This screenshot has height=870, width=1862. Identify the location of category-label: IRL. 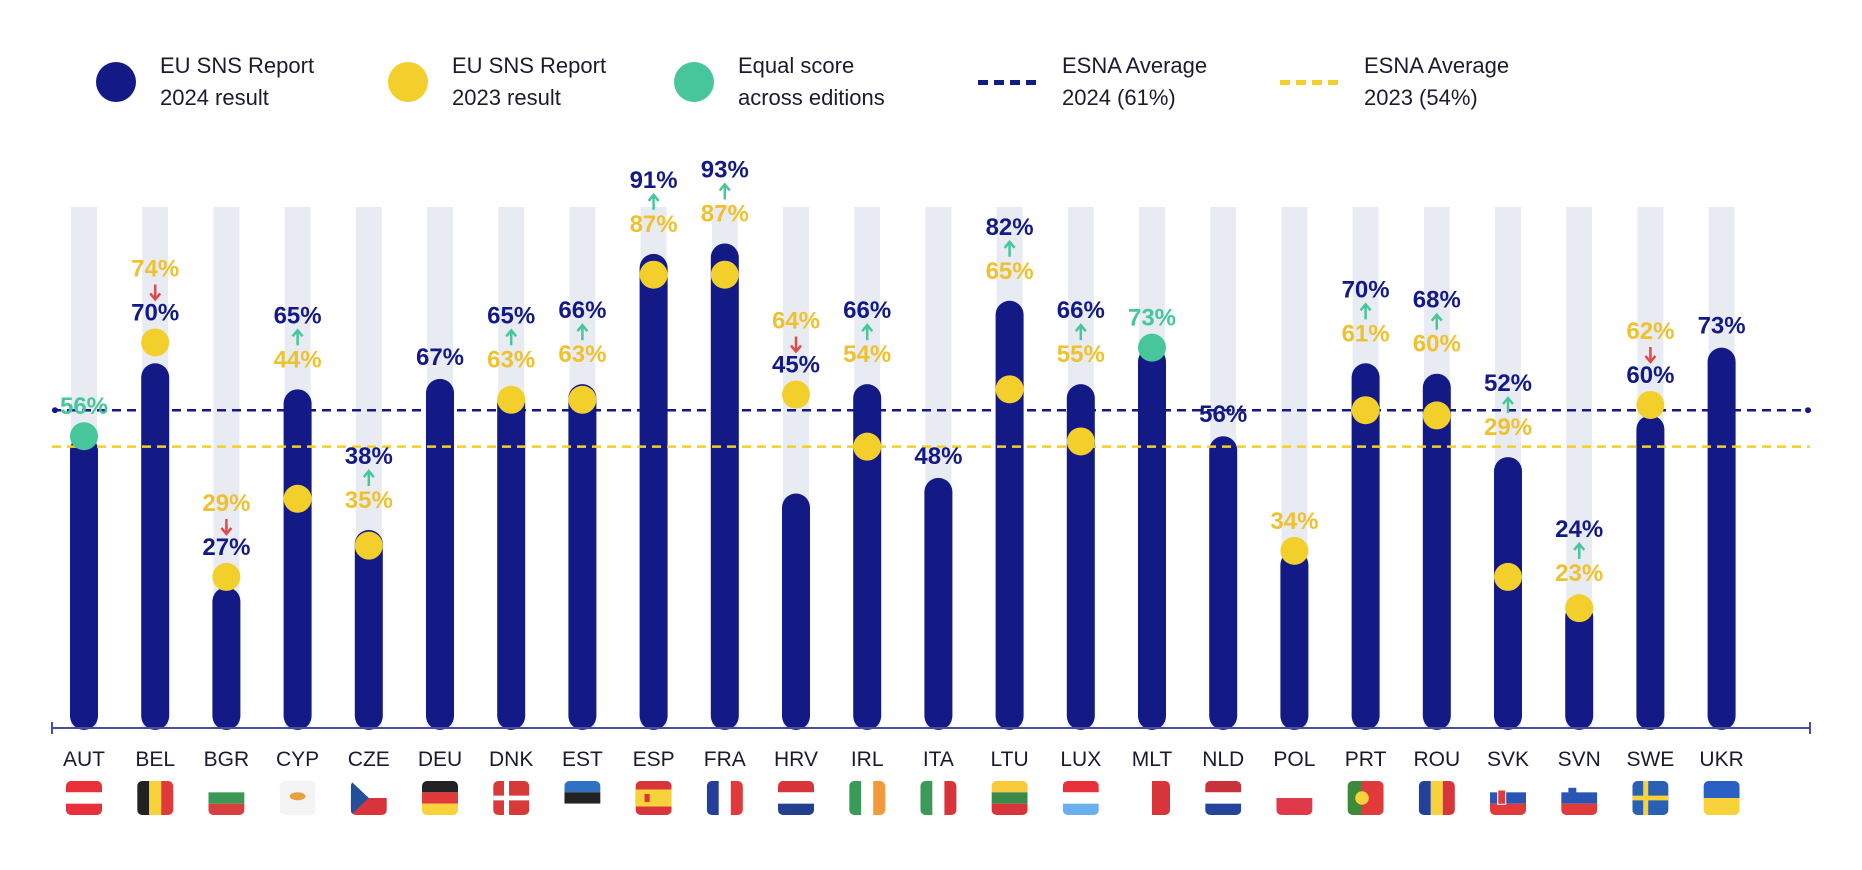
(867, 759).